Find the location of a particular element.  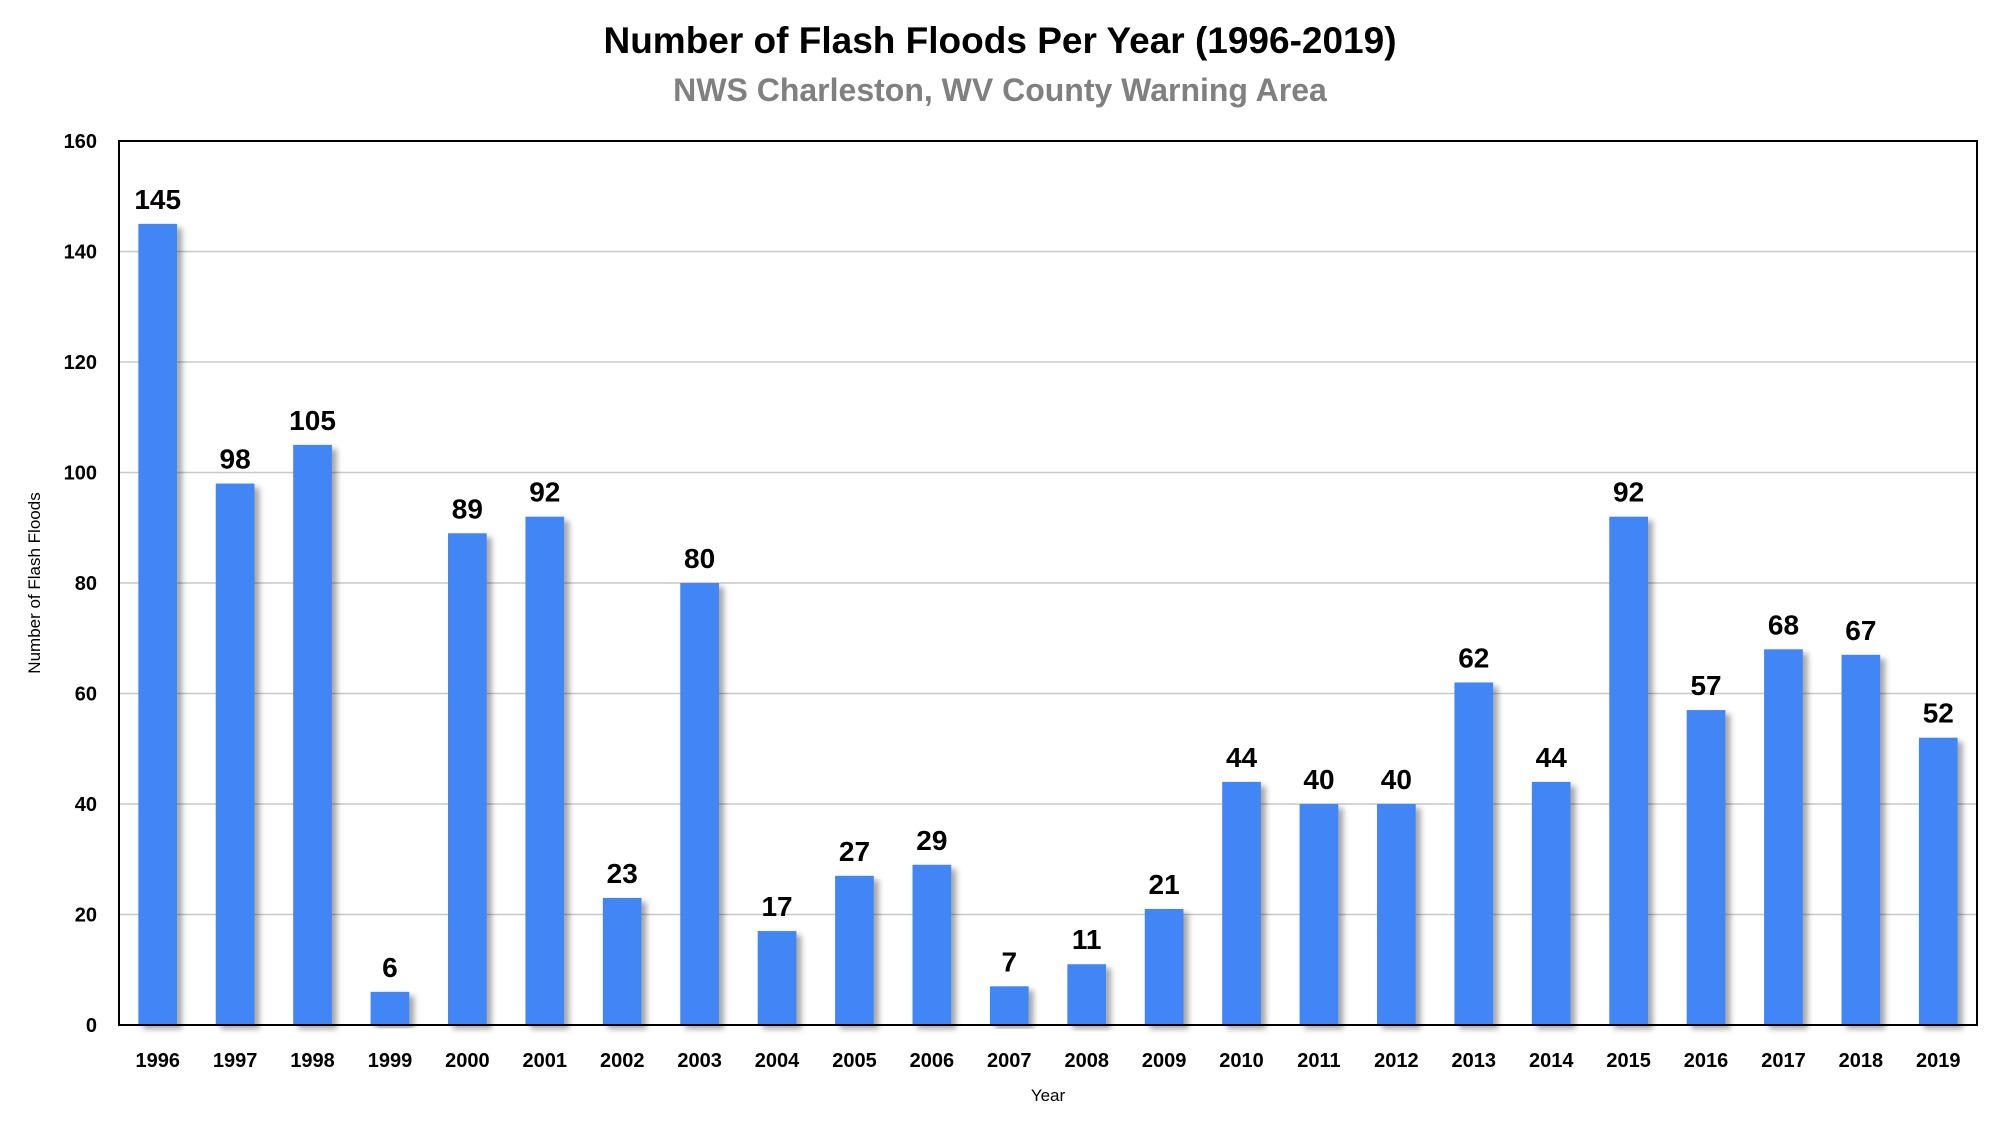

y-tick-label: 60 is located at coordinates (86, 695).